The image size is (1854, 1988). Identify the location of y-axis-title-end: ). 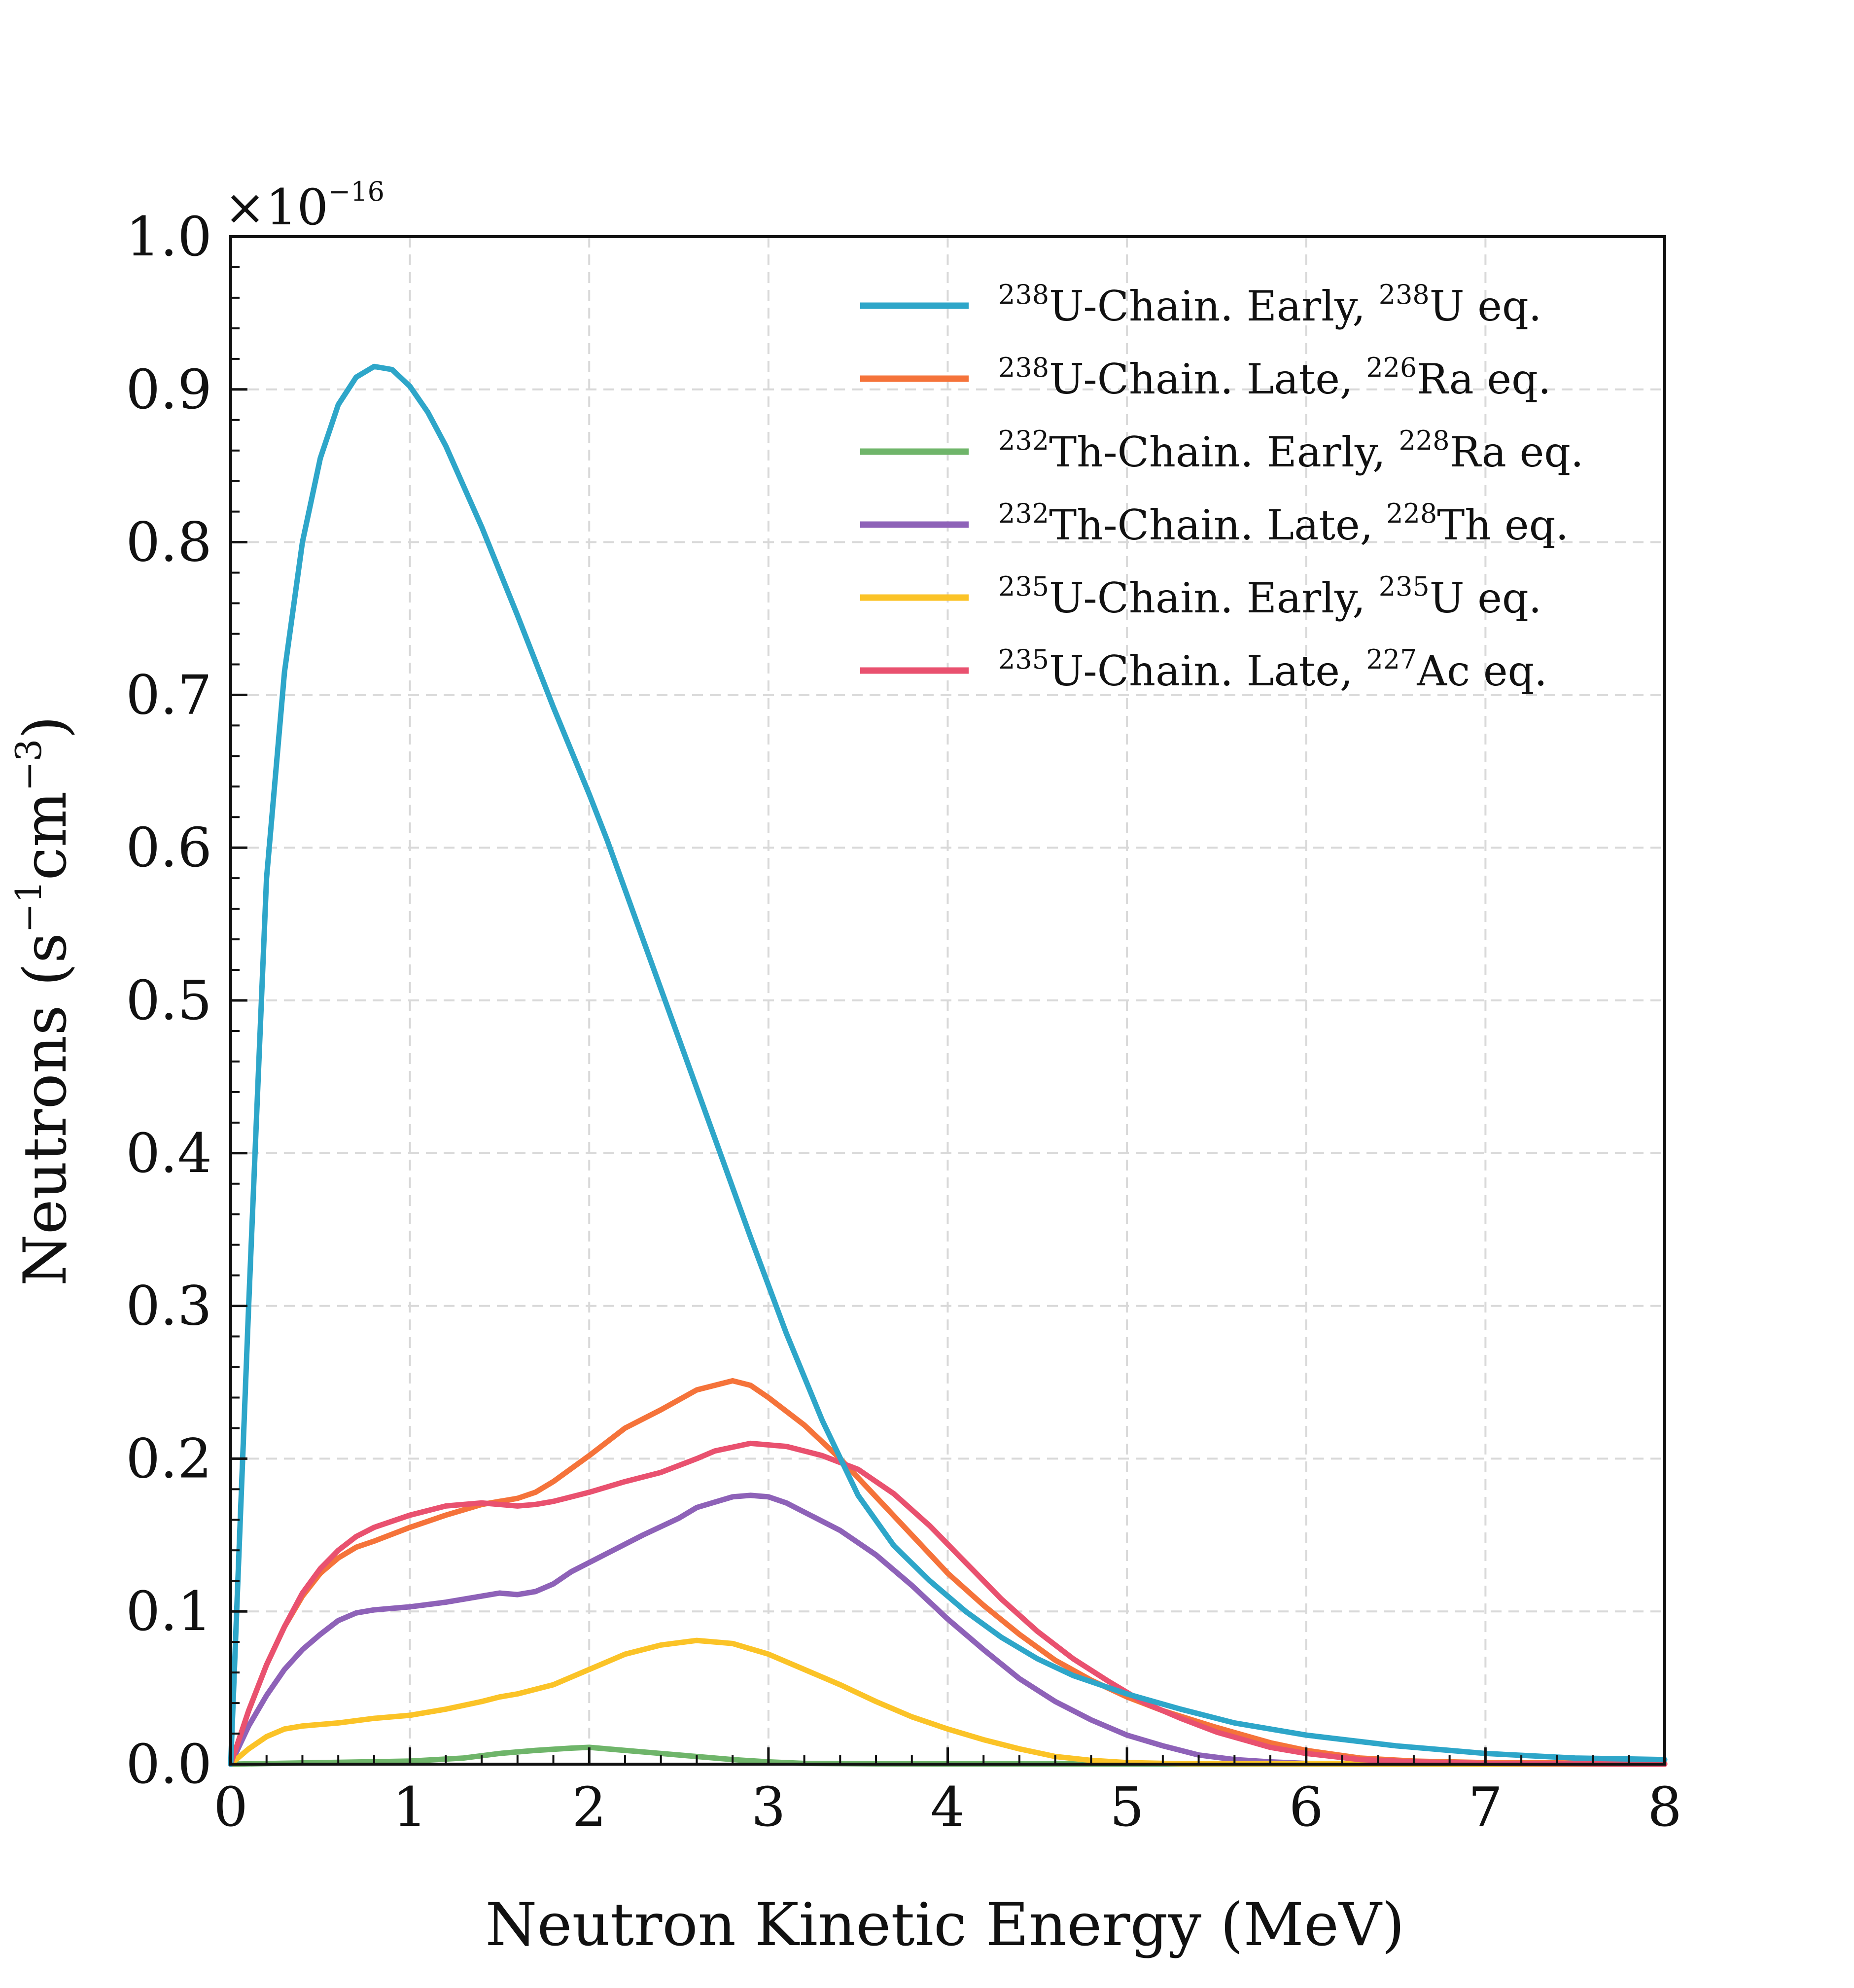
(45, 727).